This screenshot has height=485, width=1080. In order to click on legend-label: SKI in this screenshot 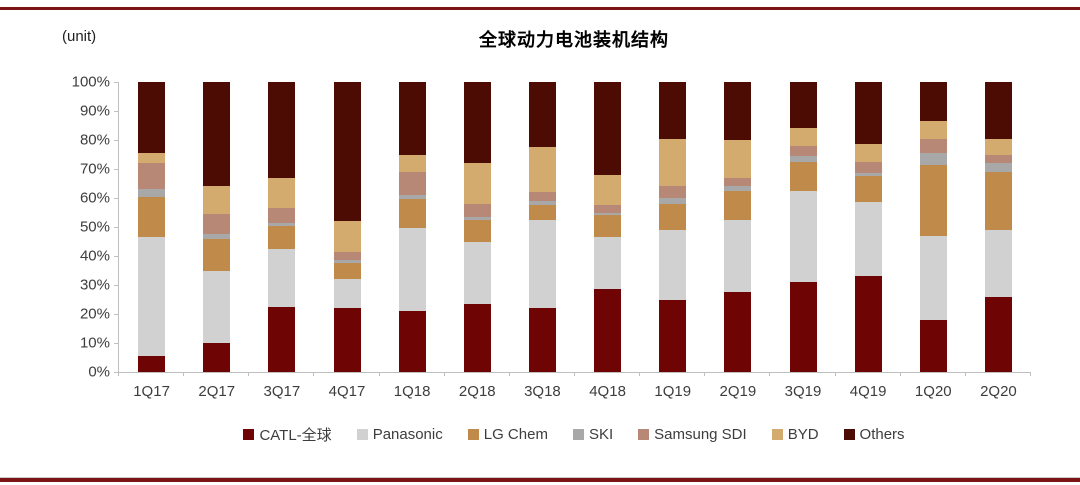, I will do `click(601, 434)`.